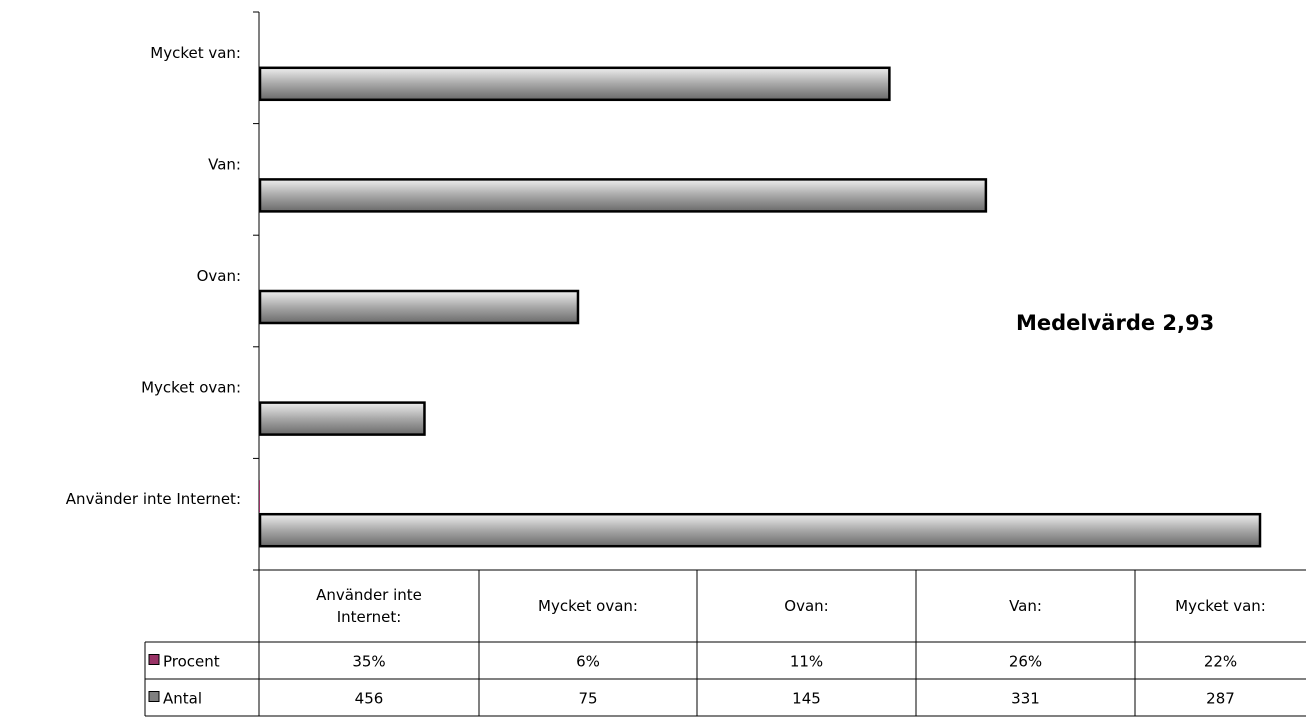  Describe the element at coordinates (369, 617) in the screenshot. I see `table-header-cell: Internet:` at that location.